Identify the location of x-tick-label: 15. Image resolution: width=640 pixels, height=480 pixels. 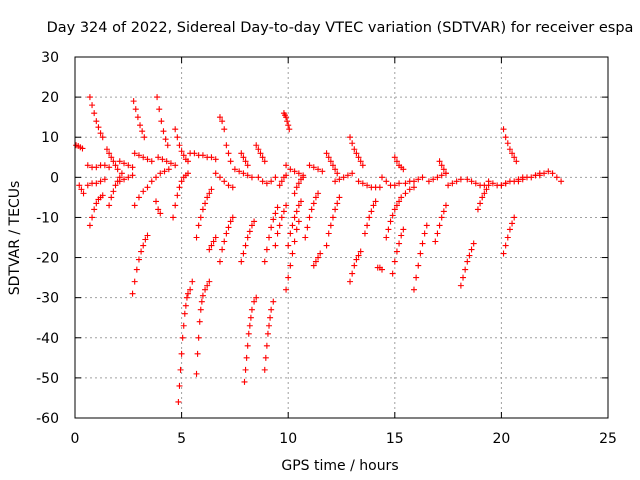
(395, 439).